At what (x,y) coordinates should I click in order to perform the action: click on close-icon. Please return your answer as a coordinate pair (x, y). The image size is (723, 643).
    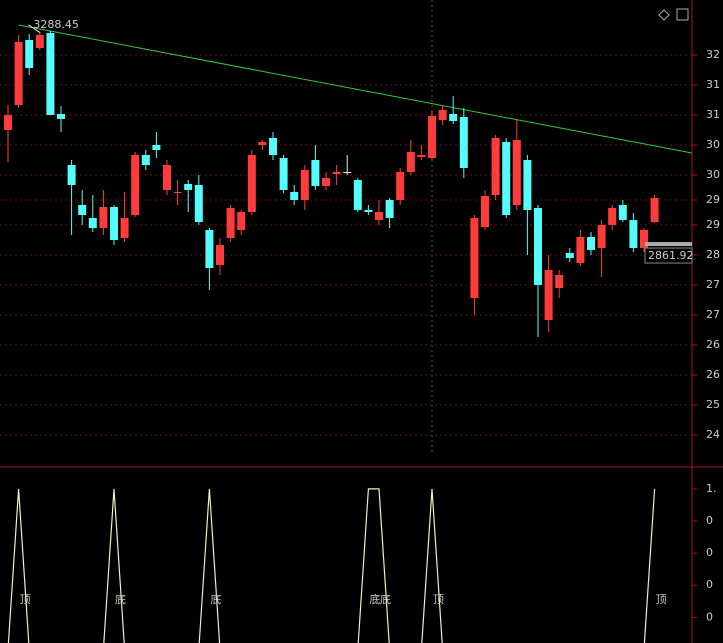
    Looking at the image, I should click on (682, 14).